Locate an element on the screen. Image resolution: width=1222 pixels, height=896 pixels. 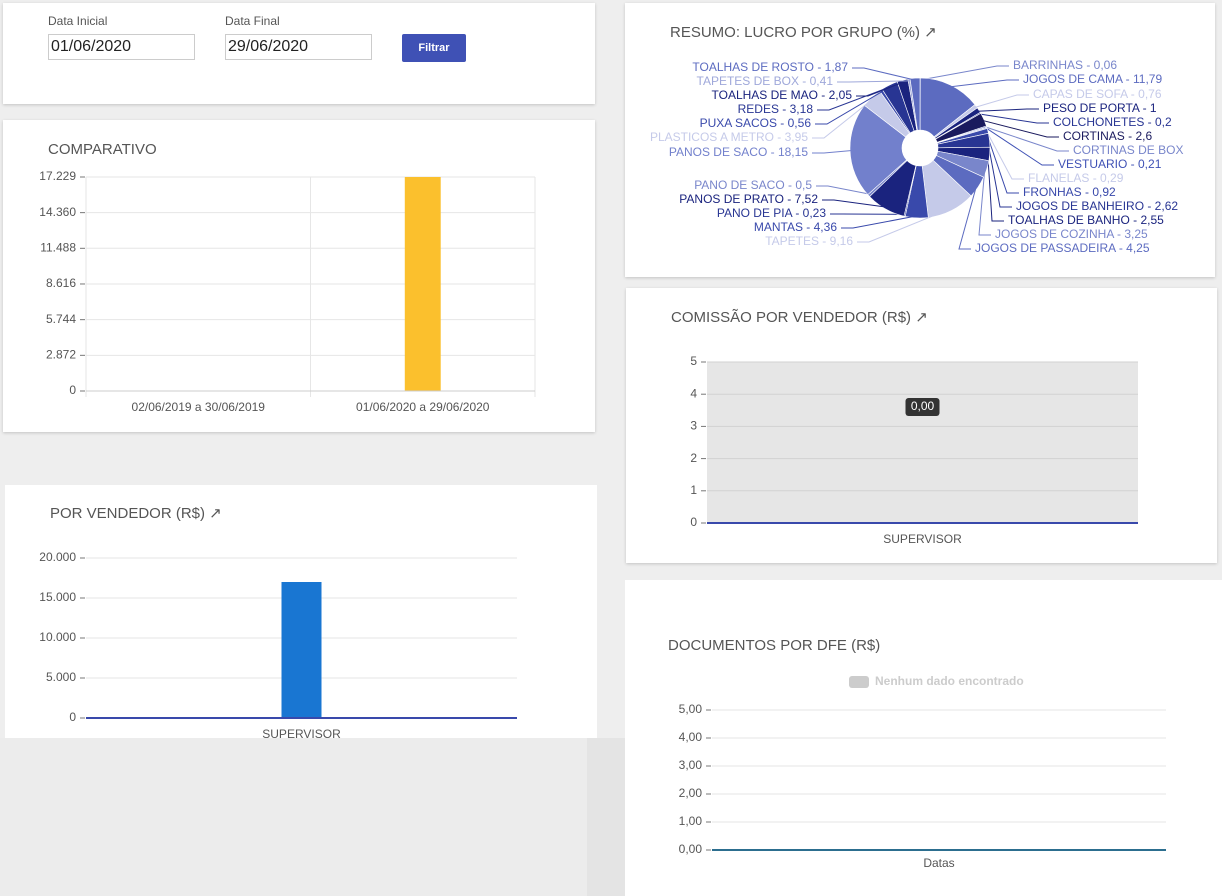
slice-label: COLCHONETES - 0,2 is located at coordinates (1112, 122).